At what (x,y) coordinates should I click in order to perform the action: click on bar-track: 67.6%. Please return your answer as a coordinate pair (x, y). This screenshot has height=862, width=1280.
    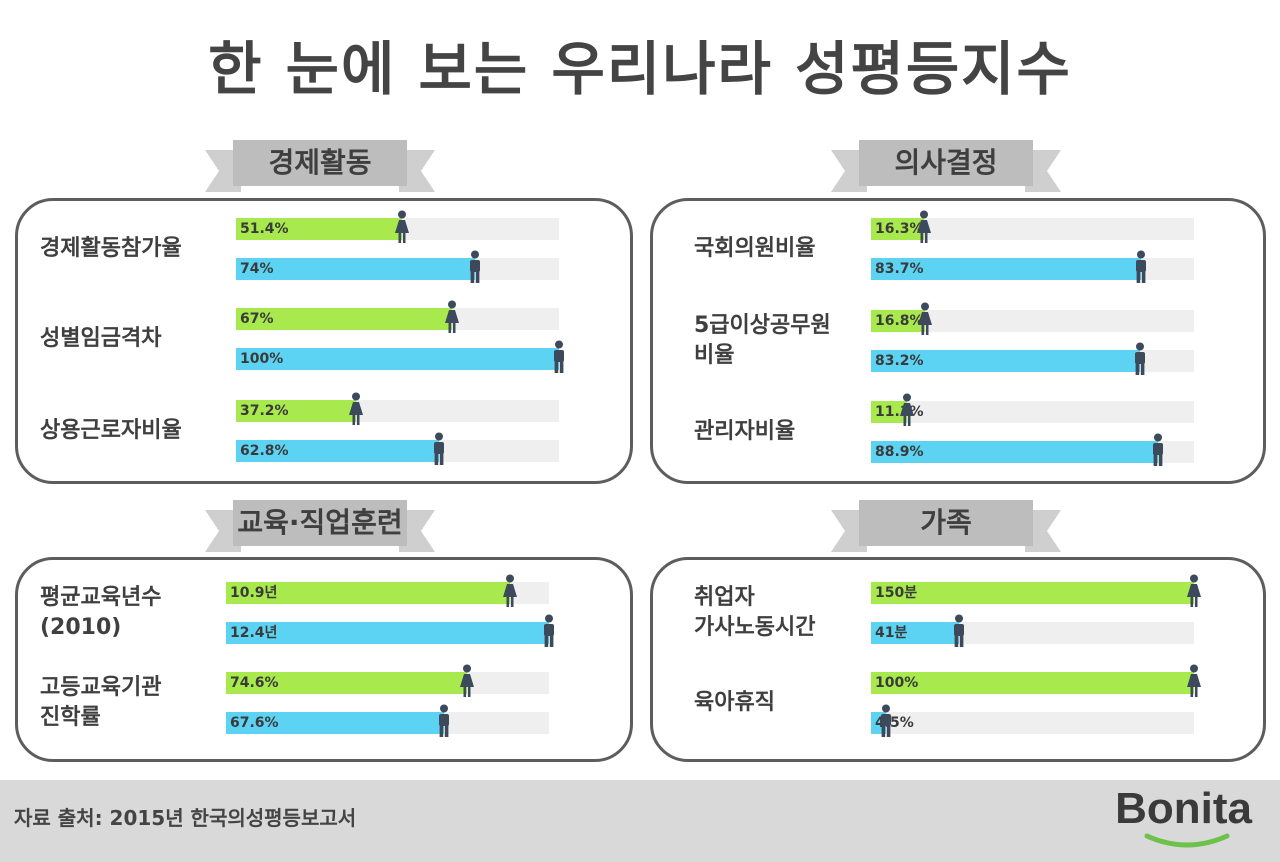
    Looking at the image, I should click on (387, 723).